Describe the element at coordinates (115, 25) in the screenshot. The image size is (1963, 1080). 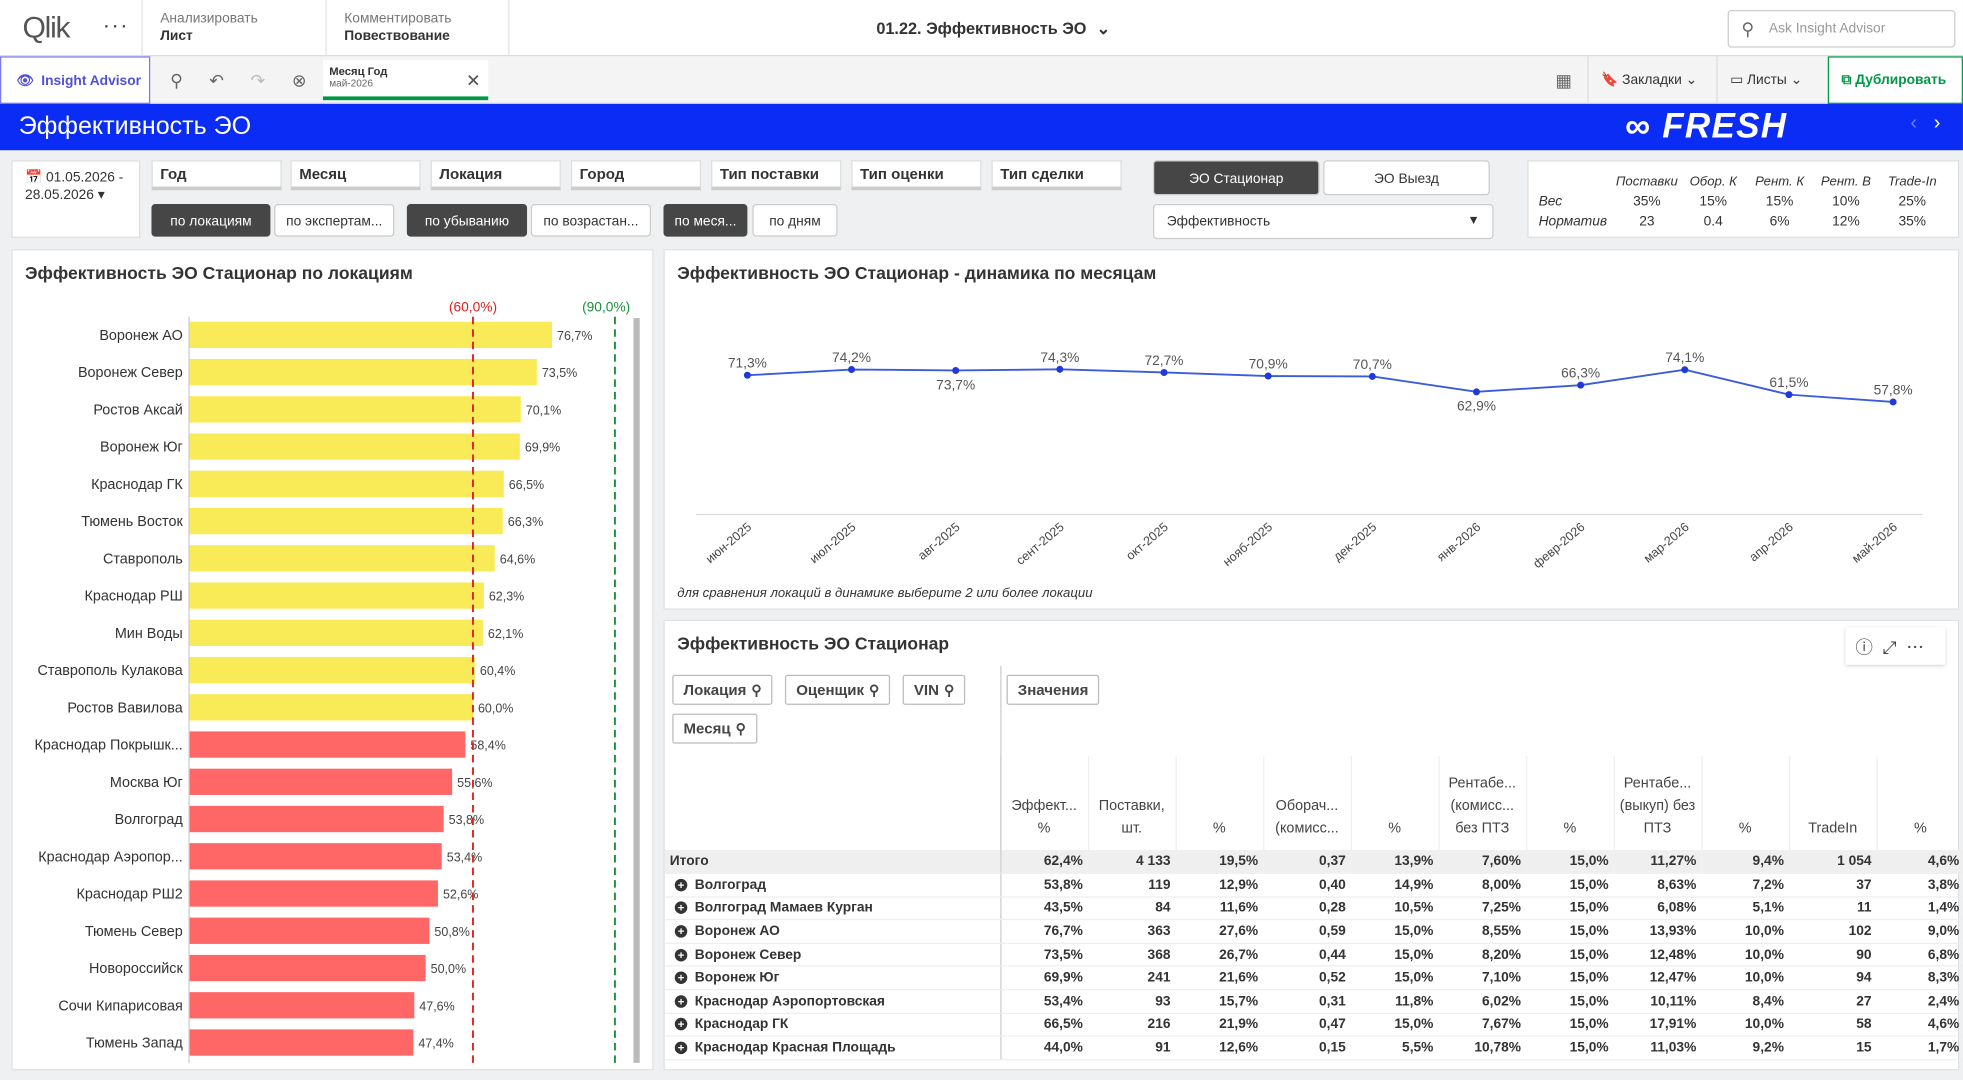
I see `main-menu-button: ···` at that location.